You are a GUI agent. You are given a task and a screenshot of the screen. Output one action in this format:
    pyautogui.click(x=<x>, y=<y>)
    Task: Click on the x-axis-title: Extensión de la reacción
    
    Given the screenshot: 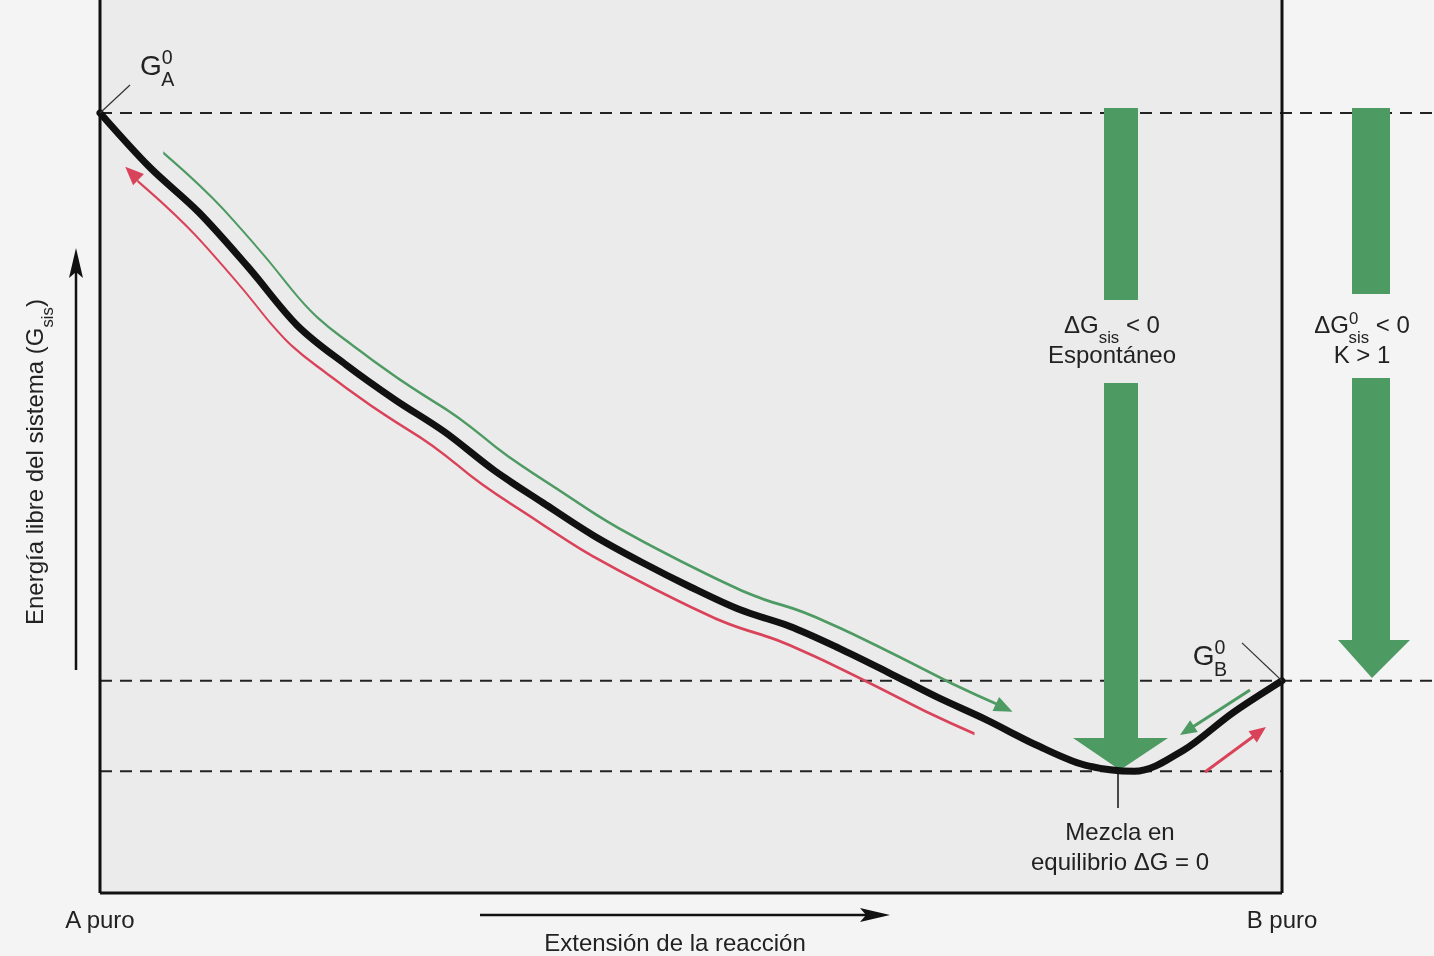 What is the action you would take?
    pyautogui.click(x=675, y=942)
    